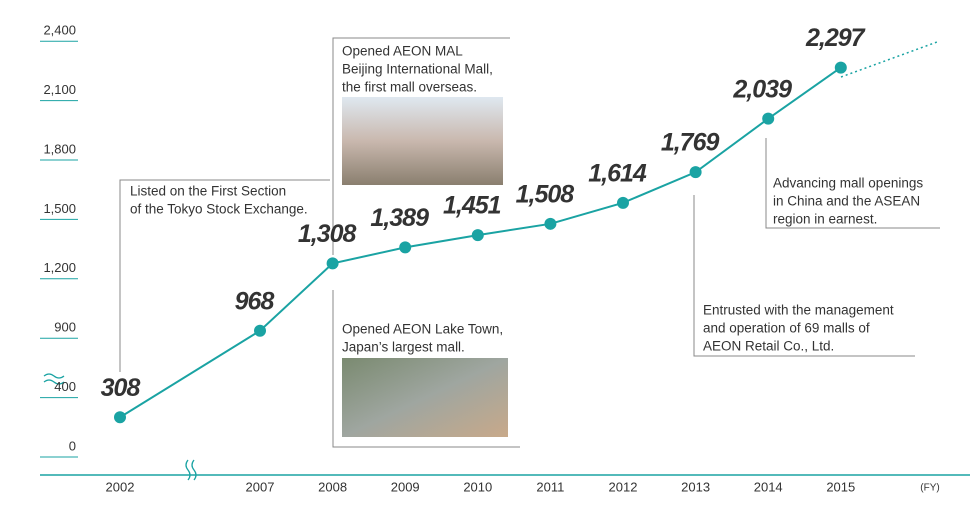 This screenshot has height=532, width=980. Describe the element at coordinates (835, 38) in the screenshot. I see `value-label: 2,297` at that location.